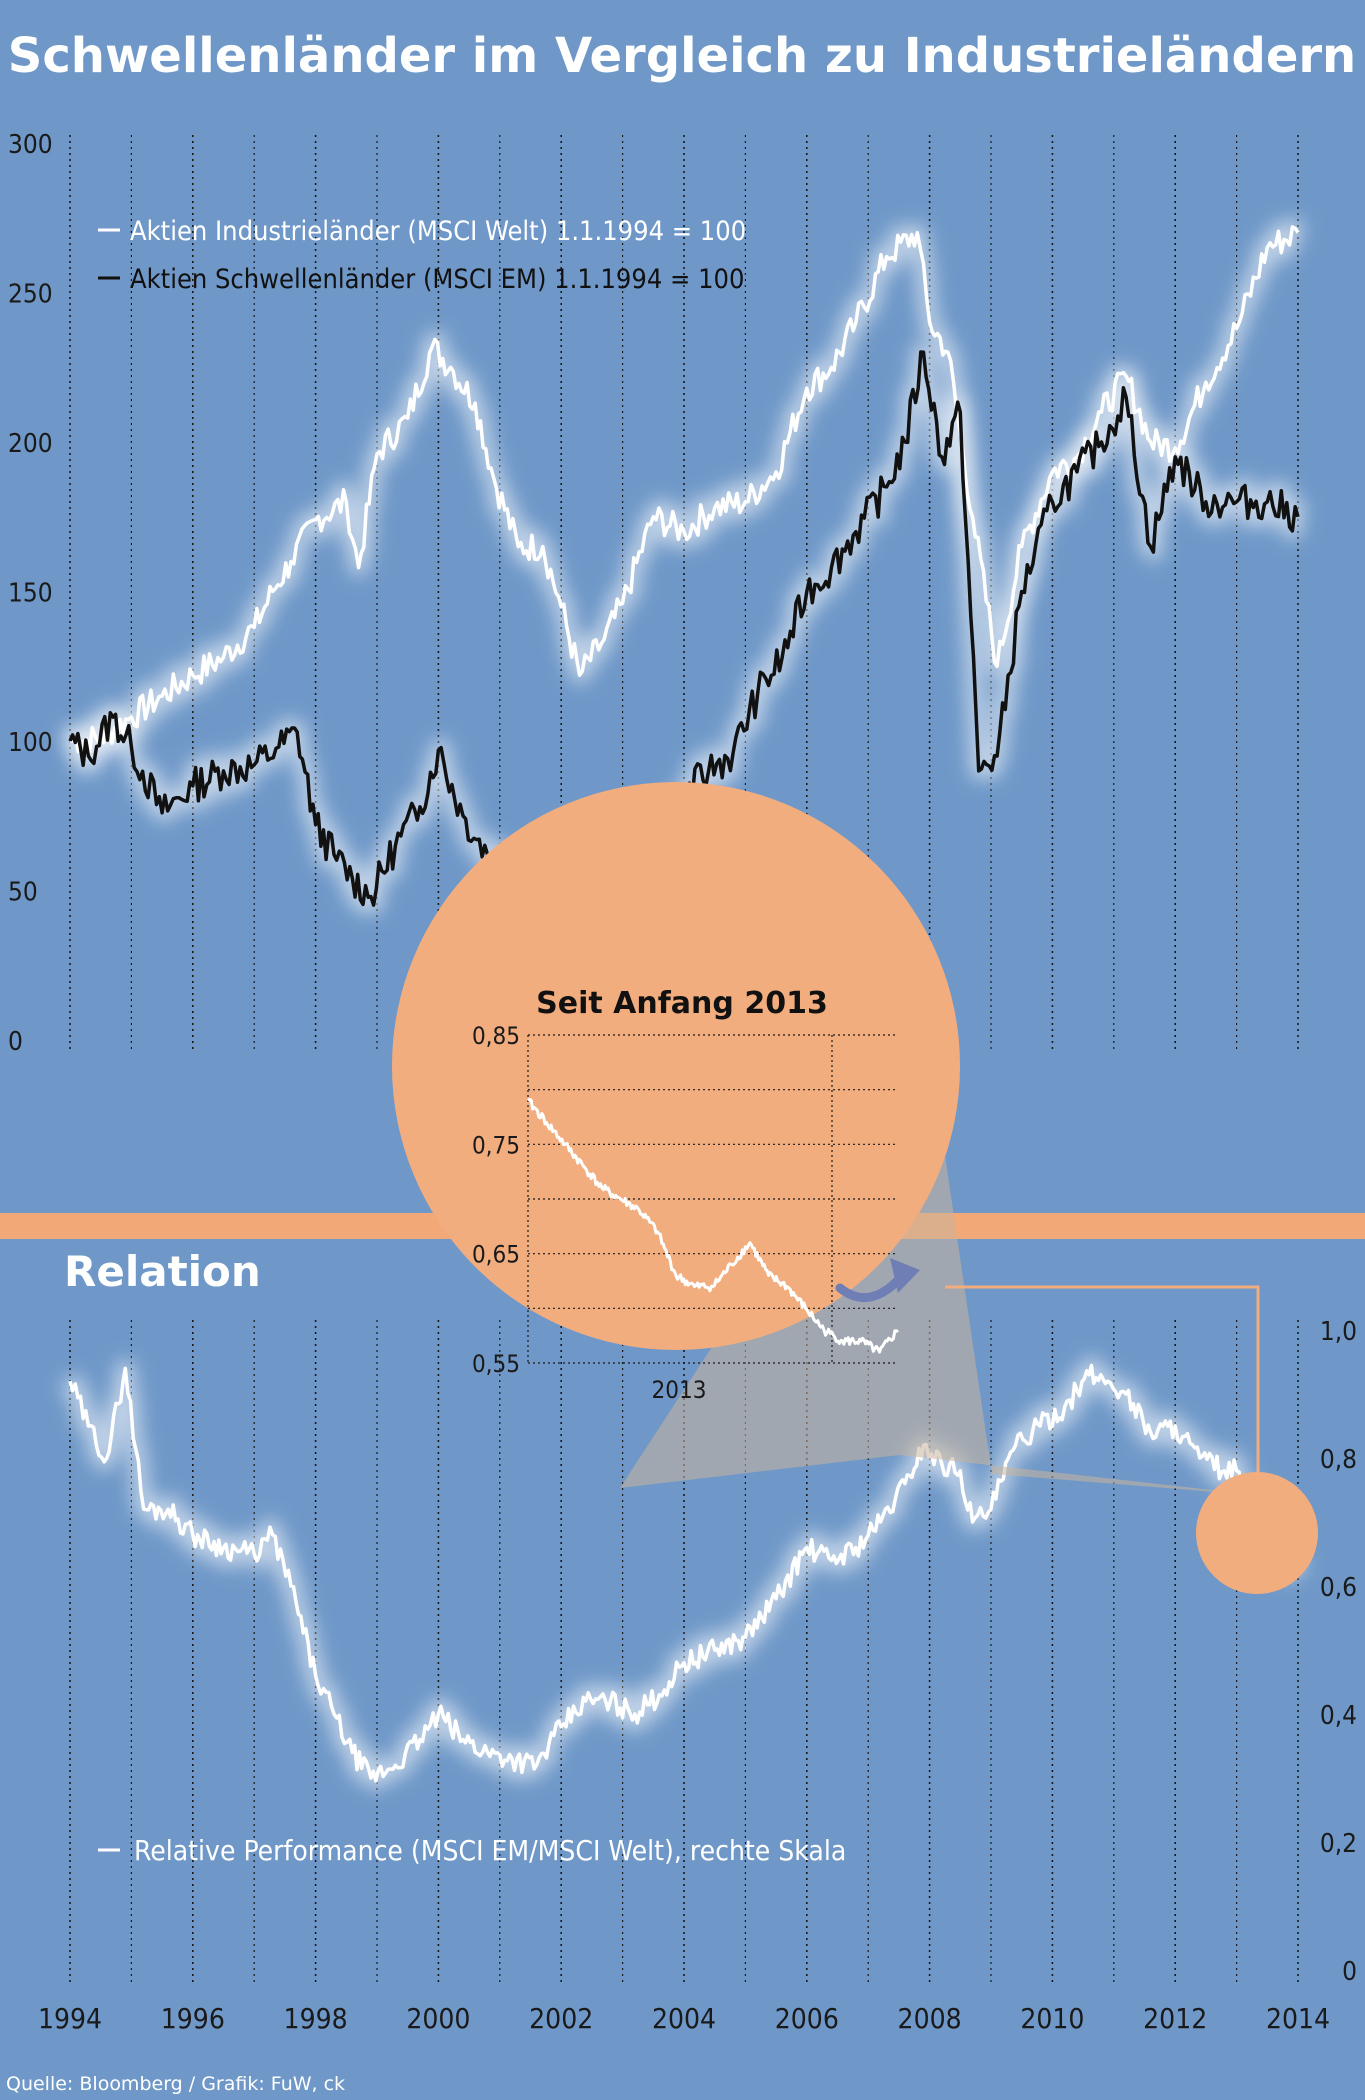  Describe the element at coordinates (1338, 1460) in the screenshot. I see `y-tick-label-bottom: 0,8` at that location.